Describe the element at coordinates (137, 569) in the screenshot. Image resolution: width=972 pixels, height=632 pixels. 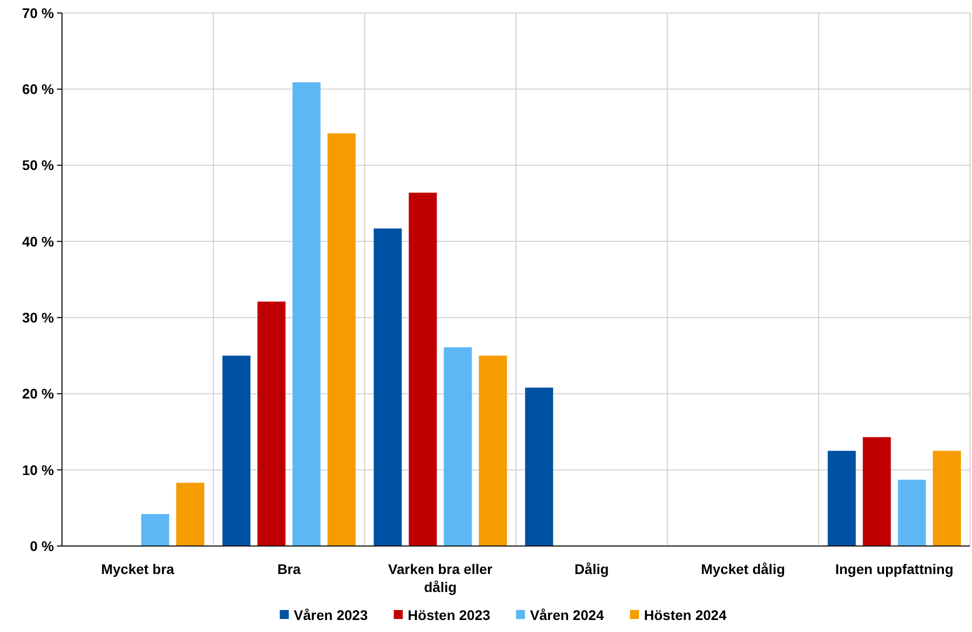
I see `x-tick-label: Mycket bra` at that location.